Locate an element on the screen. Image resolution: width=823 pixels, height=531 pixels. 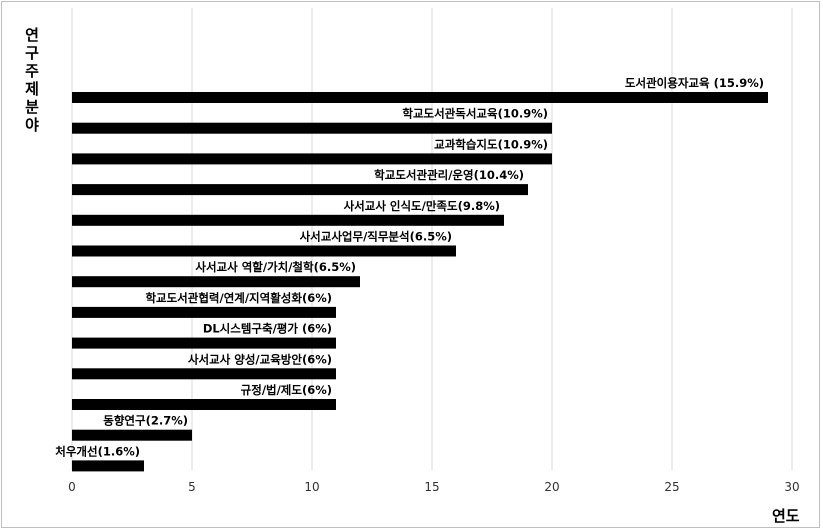
x-axis-label: 연도 is located at coordinates (786, 516).